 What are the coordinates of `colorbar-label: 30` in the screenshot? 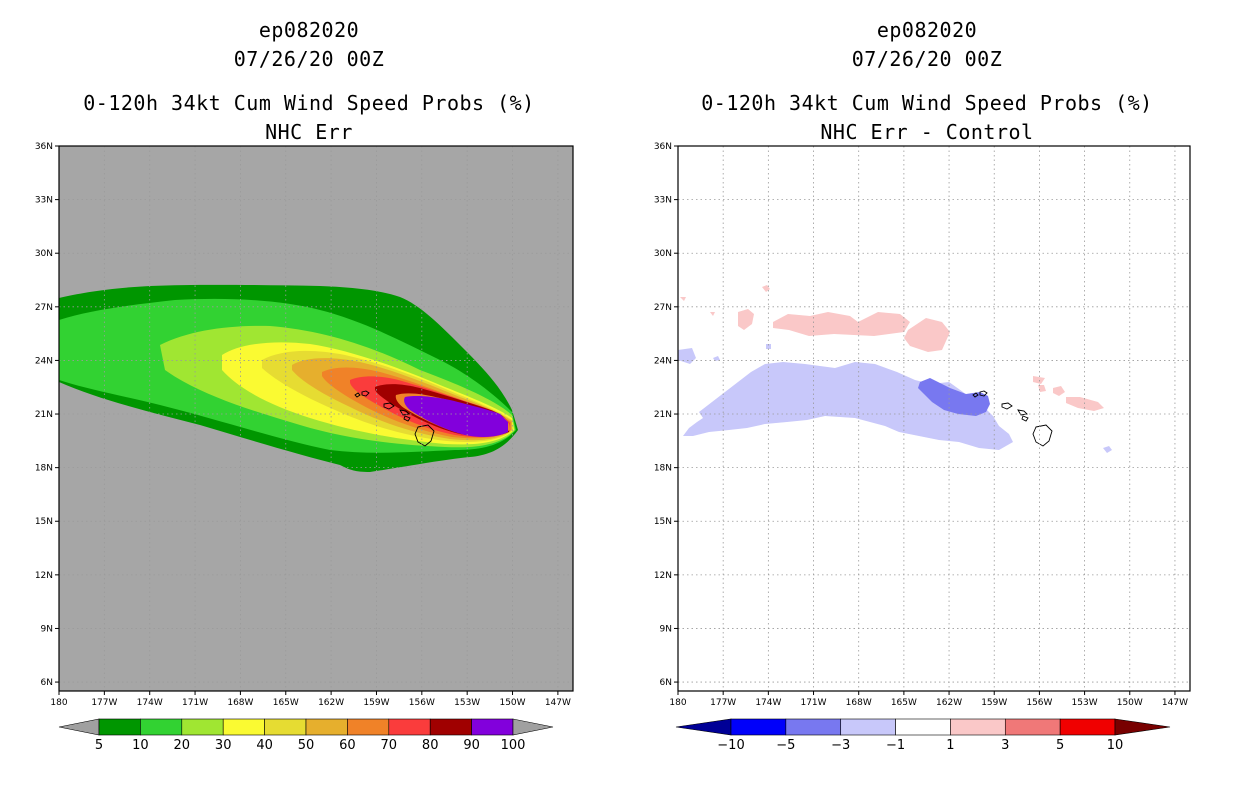 It's located at (223, 745).